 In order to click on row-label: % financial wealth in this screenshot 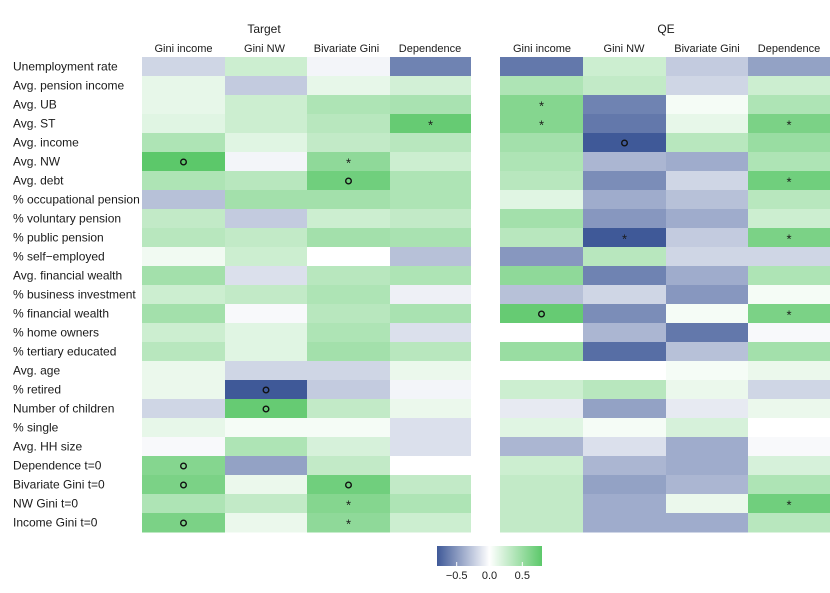, I will do `click(61, 314)`.